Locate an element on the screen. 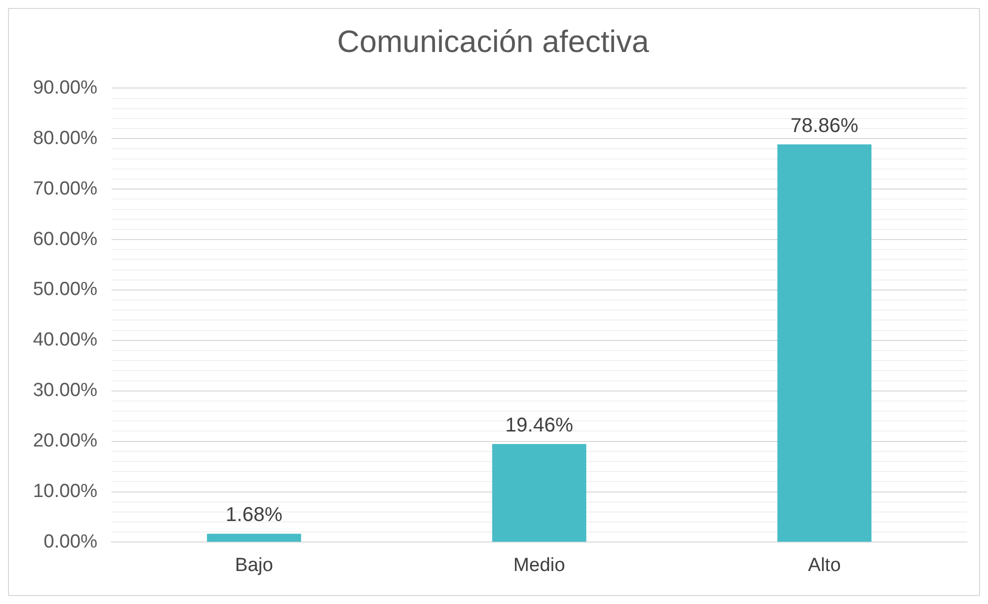 This screenshot has width=988, height=604. y-tick-label: 50.00% is located at coordinates (65, 289).